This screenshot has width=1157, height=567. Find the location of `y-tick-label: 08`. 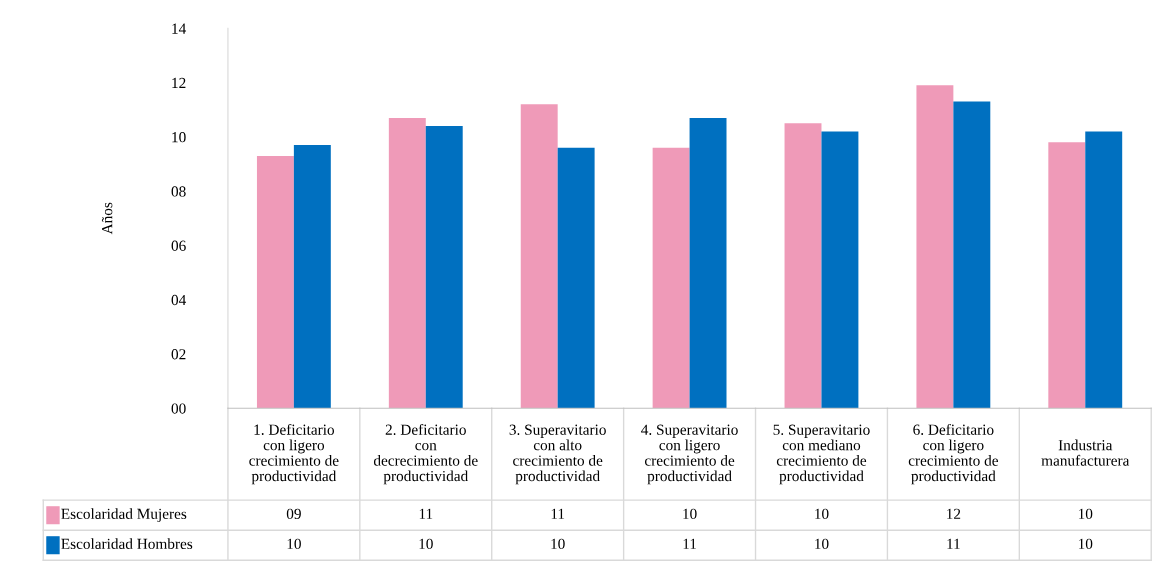

y-tick-label: 08 is located at coordinates (178, 191).